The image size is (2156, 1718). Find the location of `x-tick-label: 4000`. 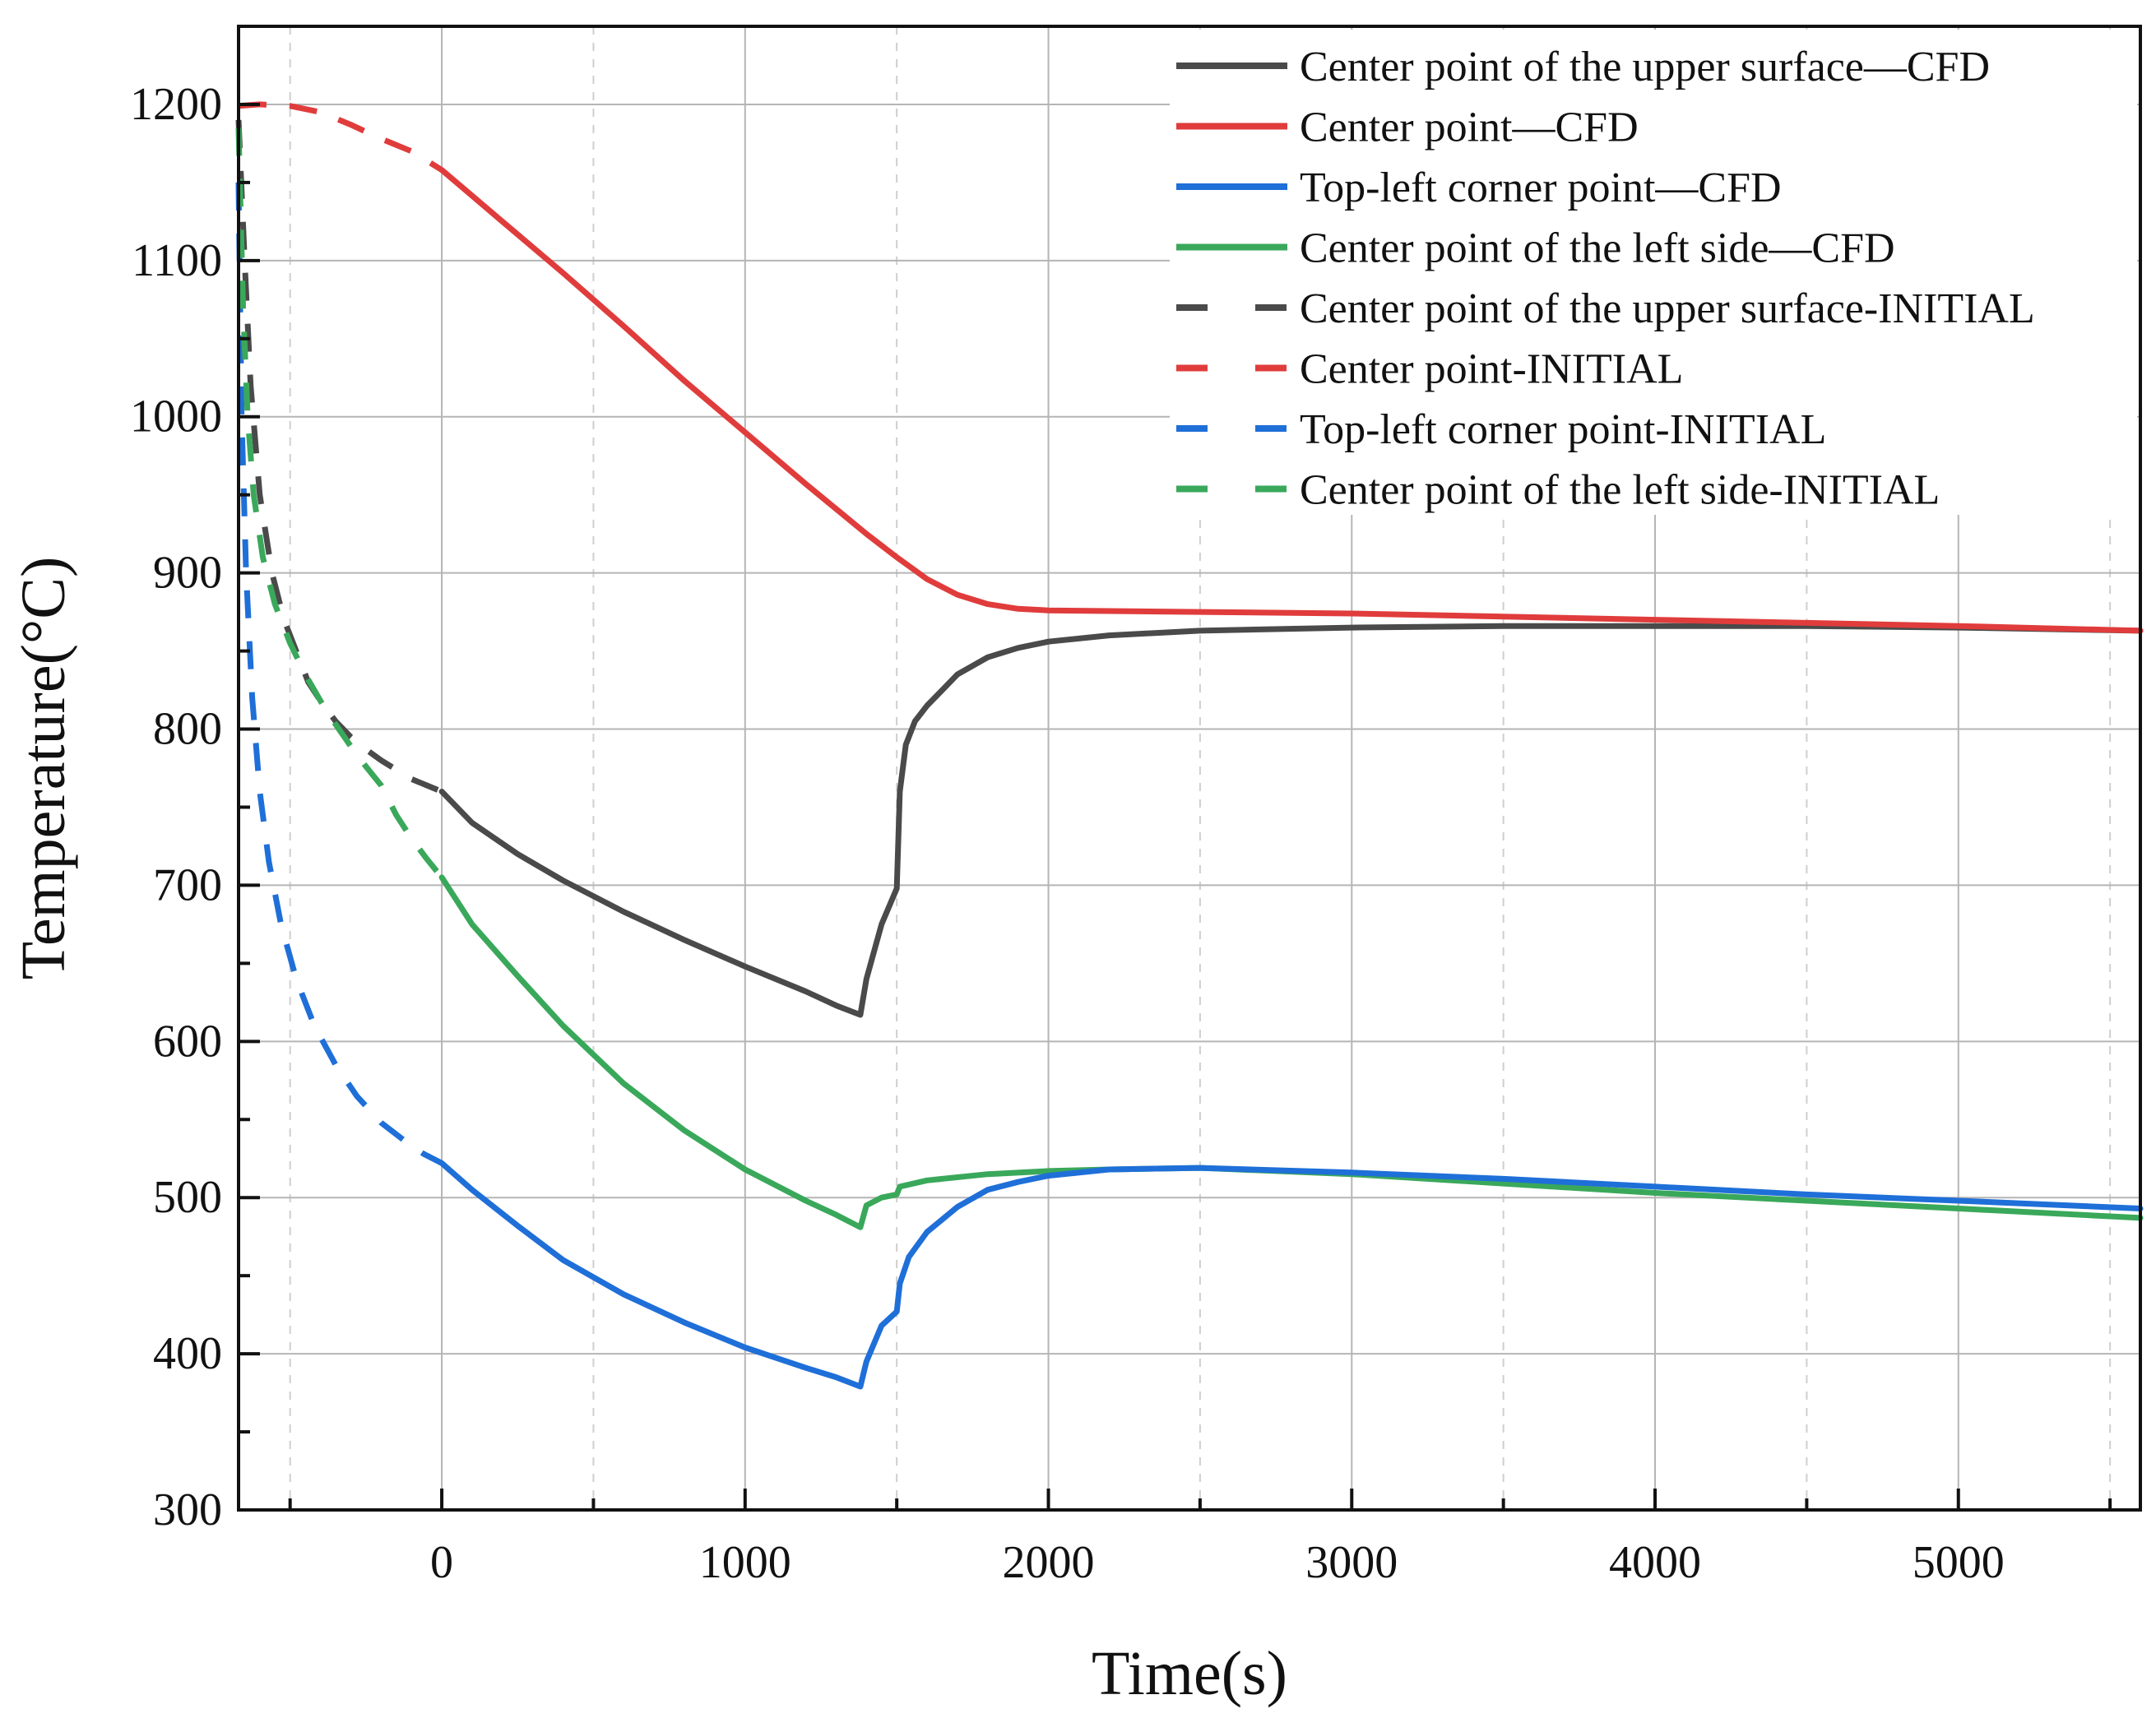

x-tick-label: 4000 is located at coordinates (1655, 1562).